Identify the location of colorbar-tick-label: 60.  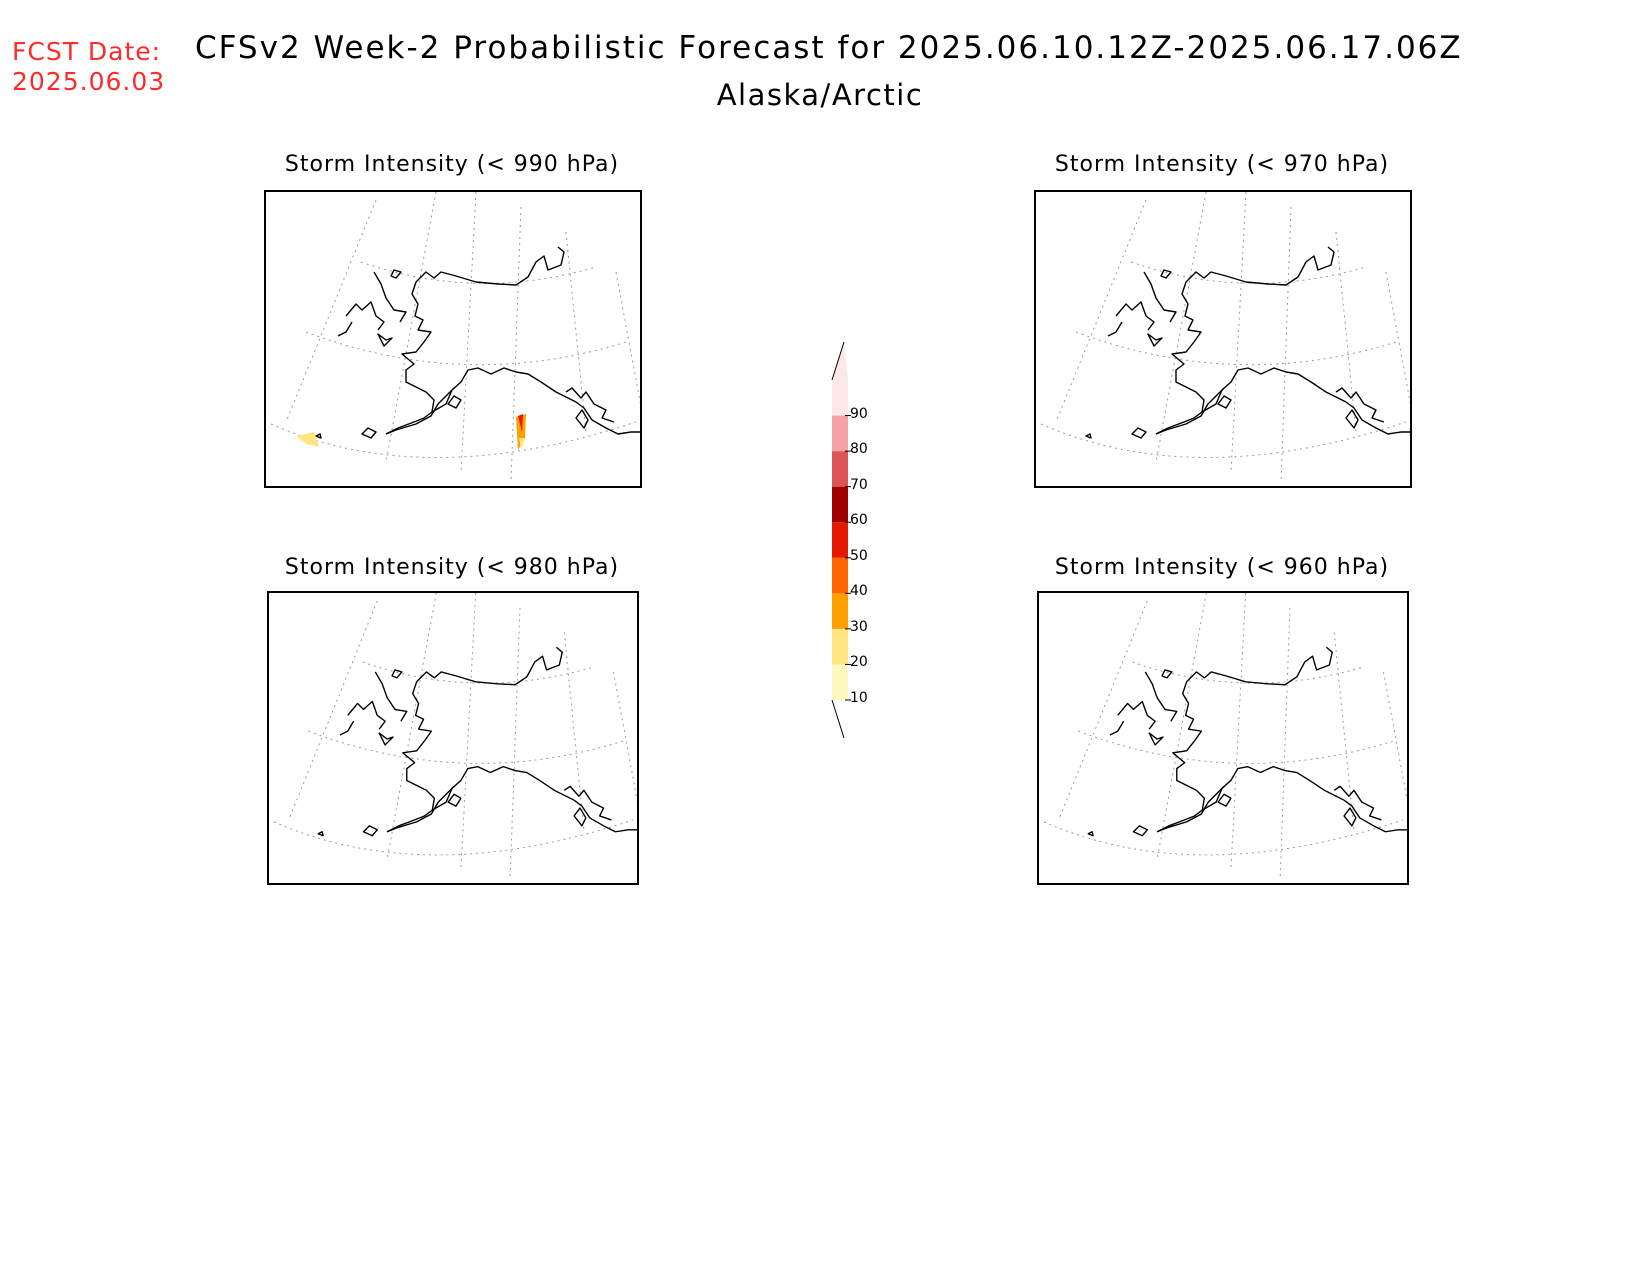
(859, 520).